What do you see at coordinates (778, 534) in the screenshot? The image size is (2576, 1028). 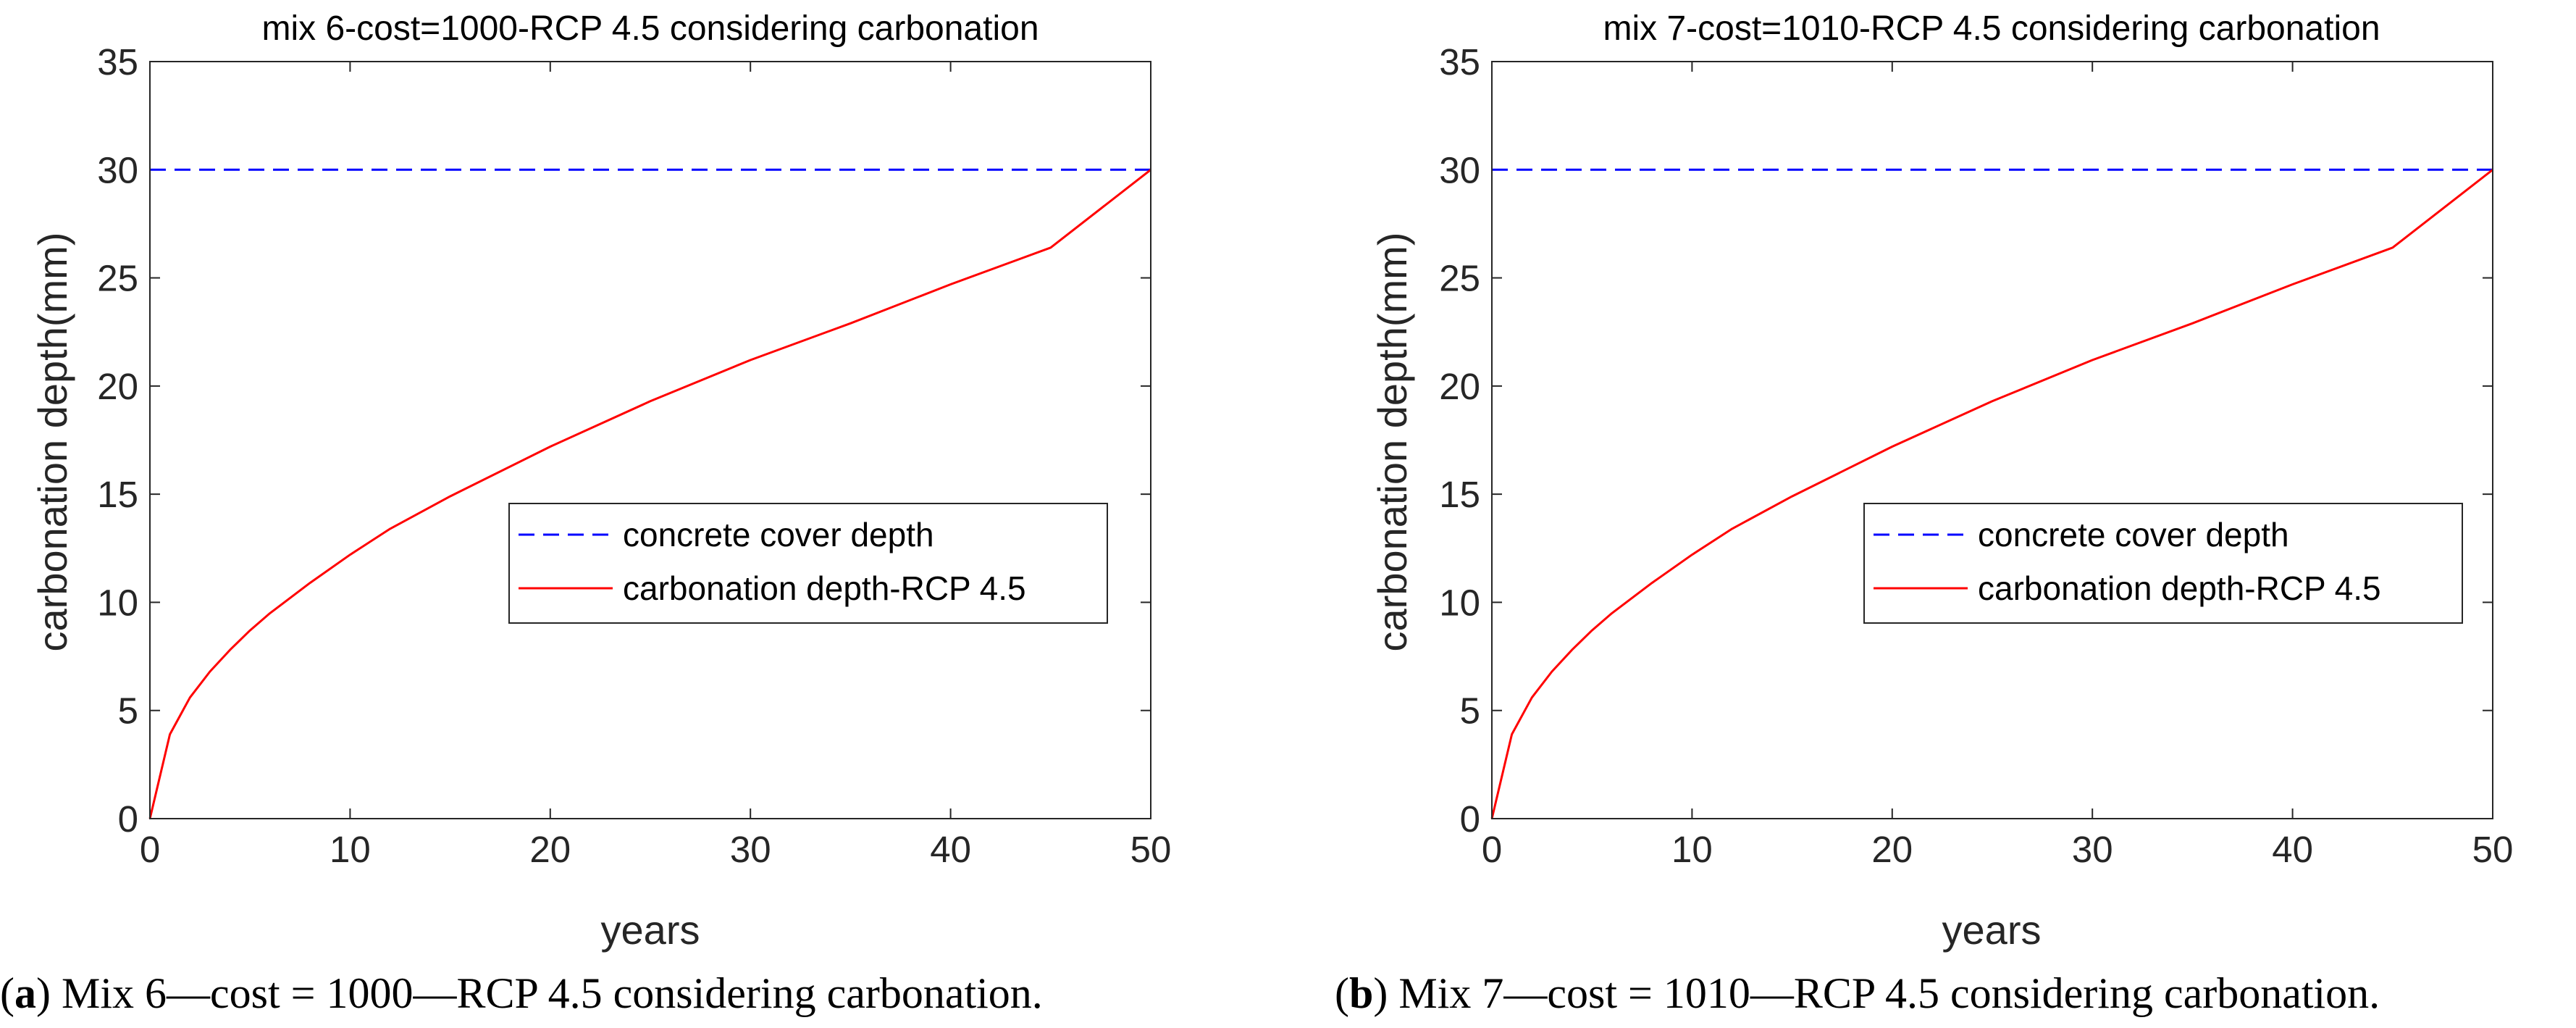 I see `chart-a-legend-label-cover: concrete cover depth` at bounding box center [778, 534].